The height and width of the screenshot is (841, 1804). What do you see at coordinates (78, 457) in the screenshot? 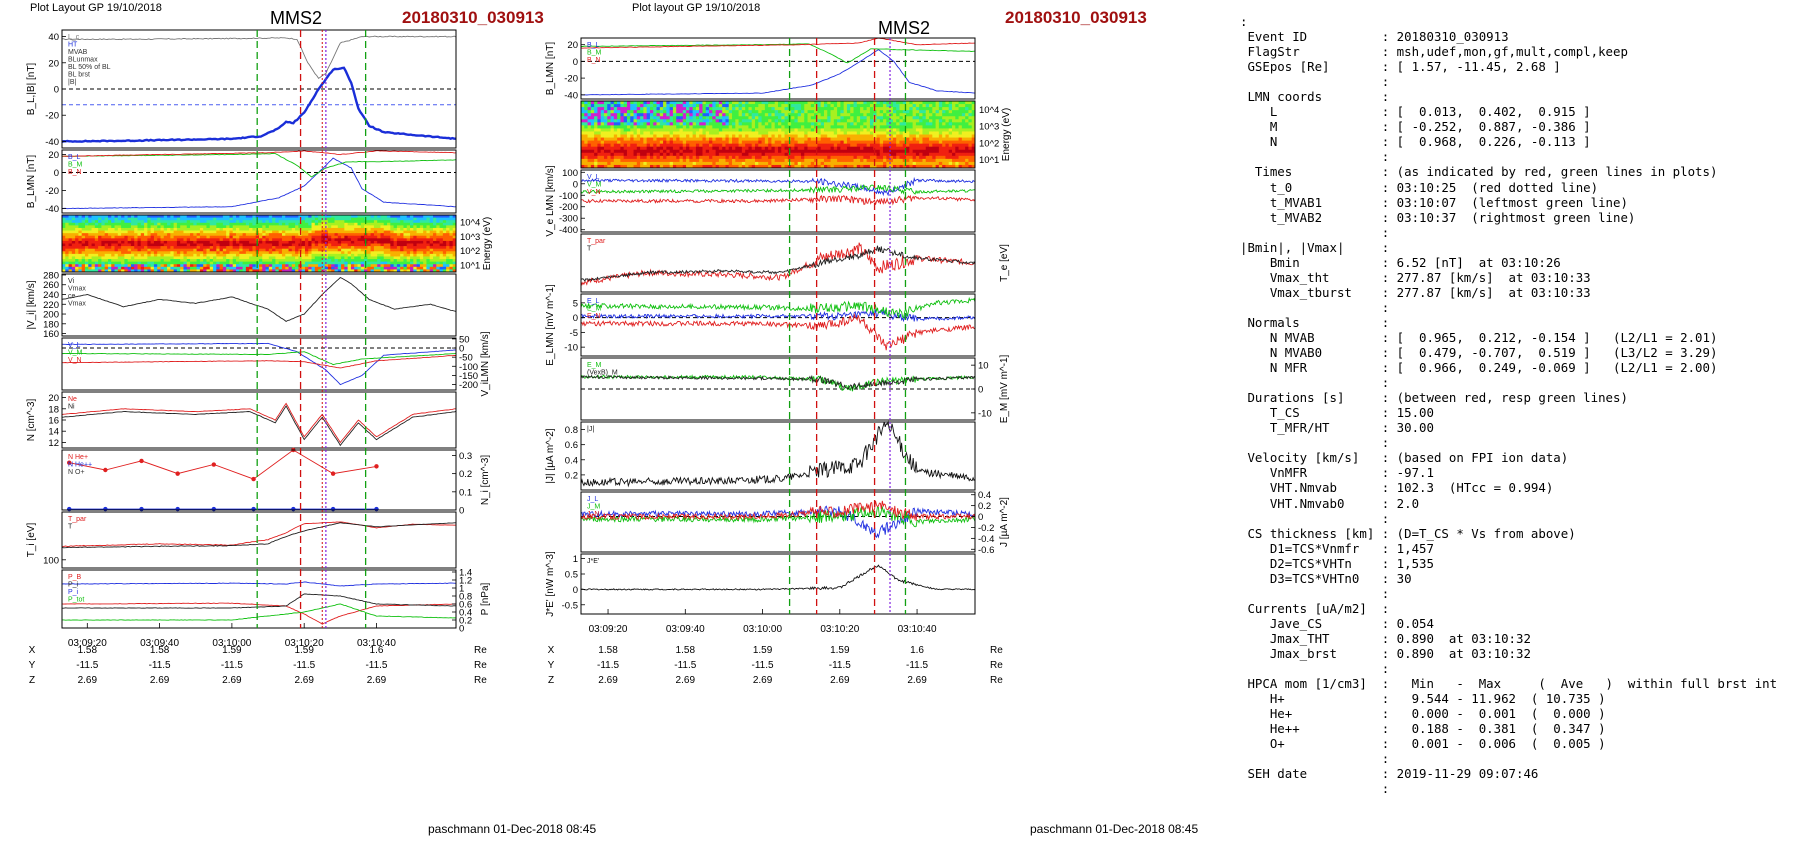
I see `legend-label: N He+` at bounding box center [78, 457].